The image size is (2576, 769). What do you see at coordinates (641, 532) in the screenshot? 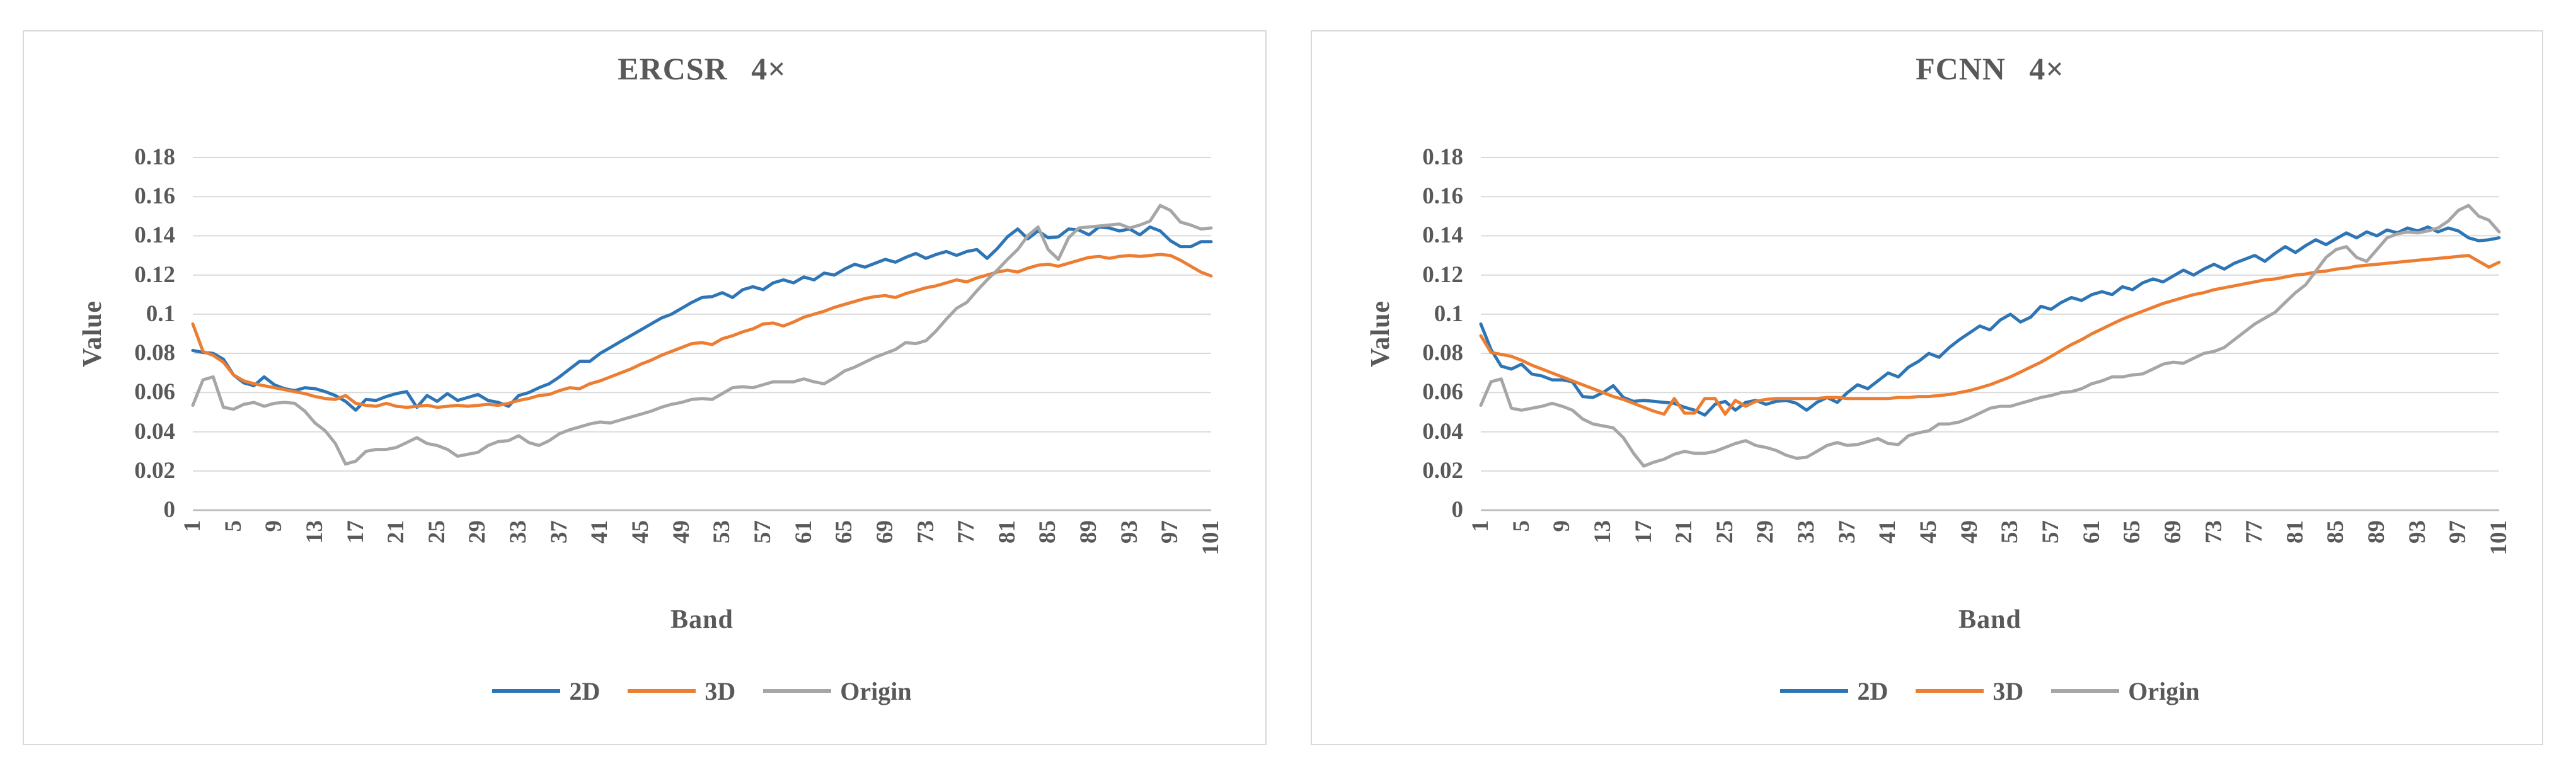
I see `x-tick-label: 45` at bounding box center [641, 532].